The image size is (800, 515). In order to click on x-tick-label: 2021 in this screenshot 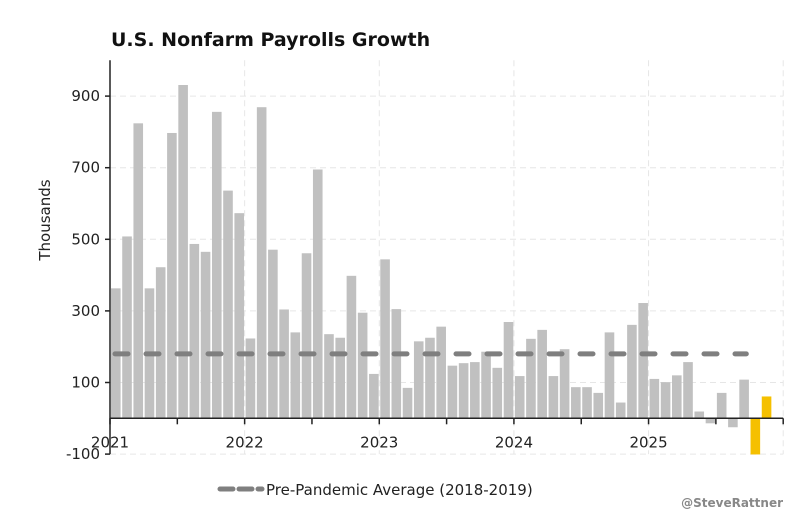, I will do `click(110, 442)`.